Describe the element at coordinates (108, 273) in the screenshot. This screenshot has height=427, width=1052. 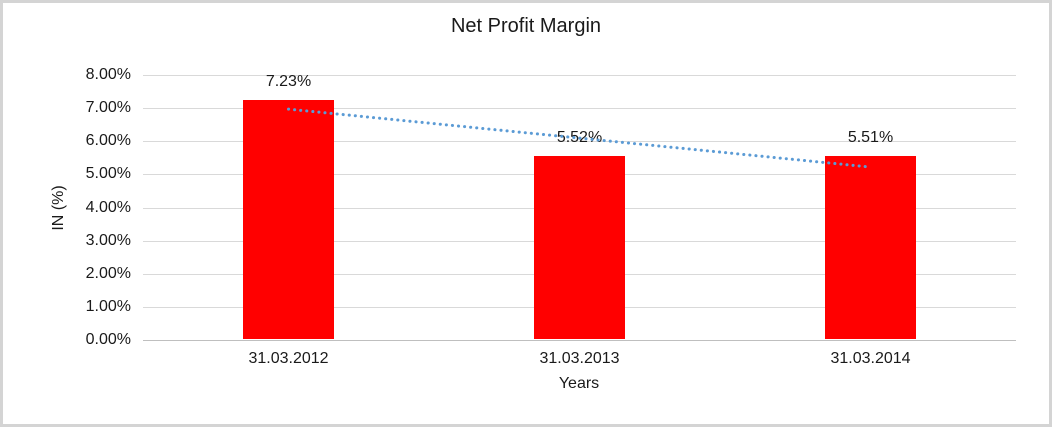
I see `y-tick-label: 2.00%` at that location.